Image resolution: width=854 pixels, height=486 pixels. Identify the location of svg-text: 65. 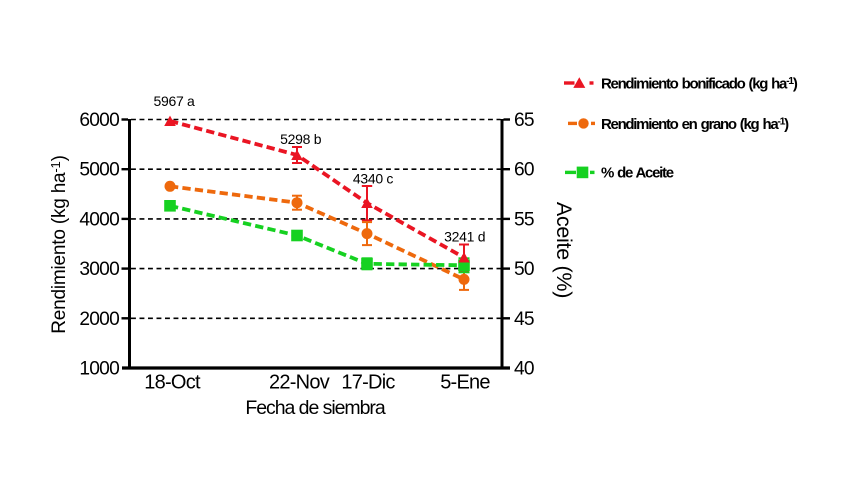
(524, 120).